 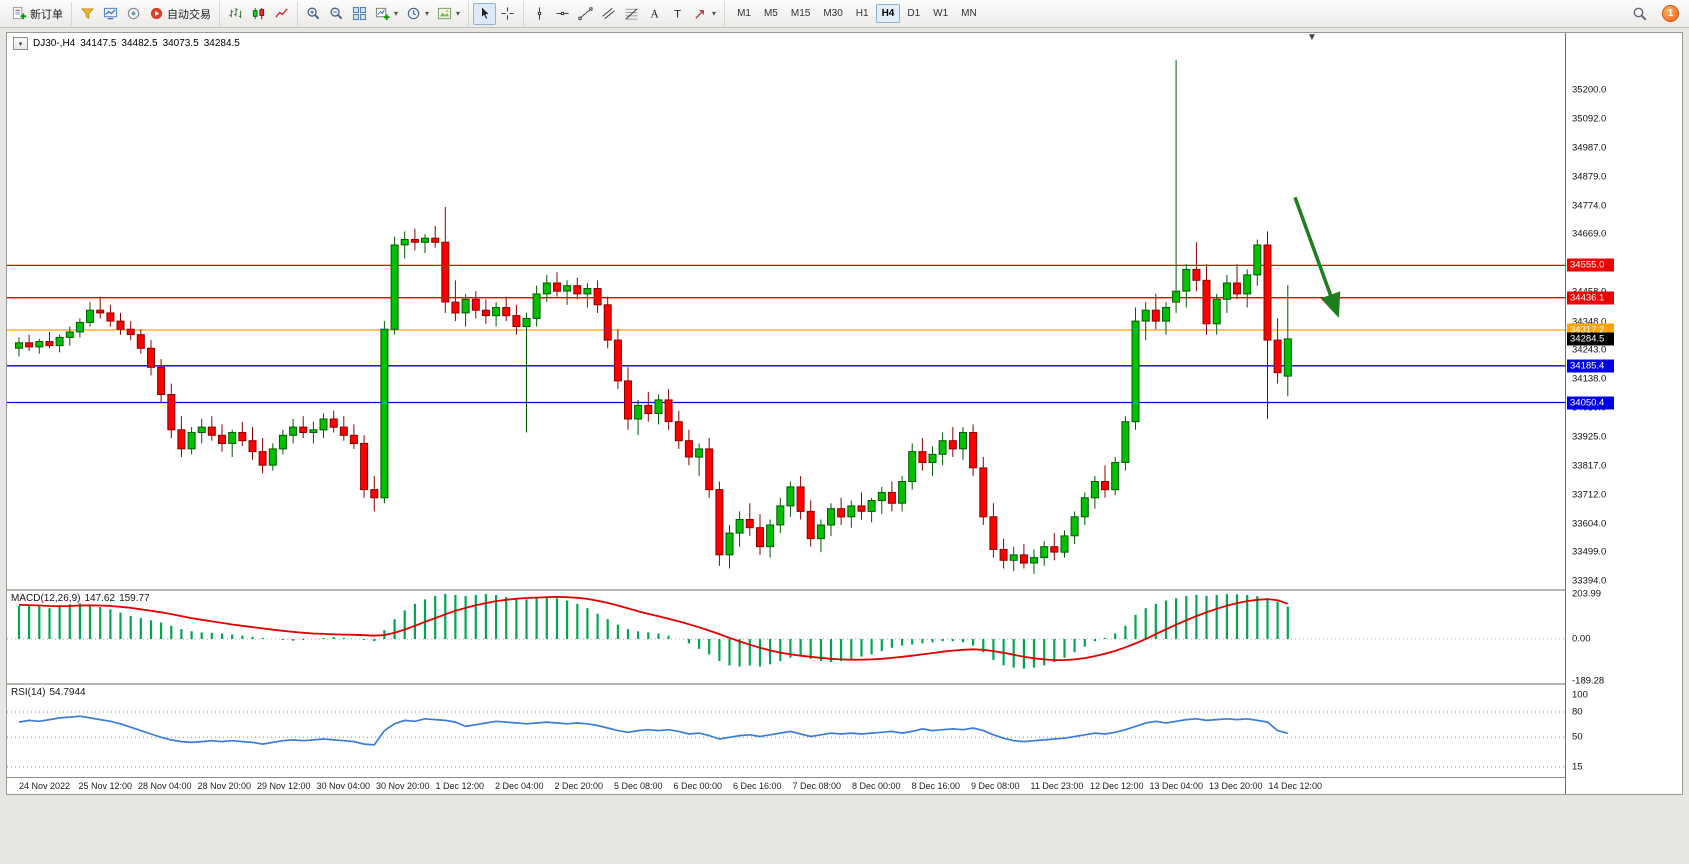 I want to click on rsi-value: 54.7944, so click(x=67, y=692).